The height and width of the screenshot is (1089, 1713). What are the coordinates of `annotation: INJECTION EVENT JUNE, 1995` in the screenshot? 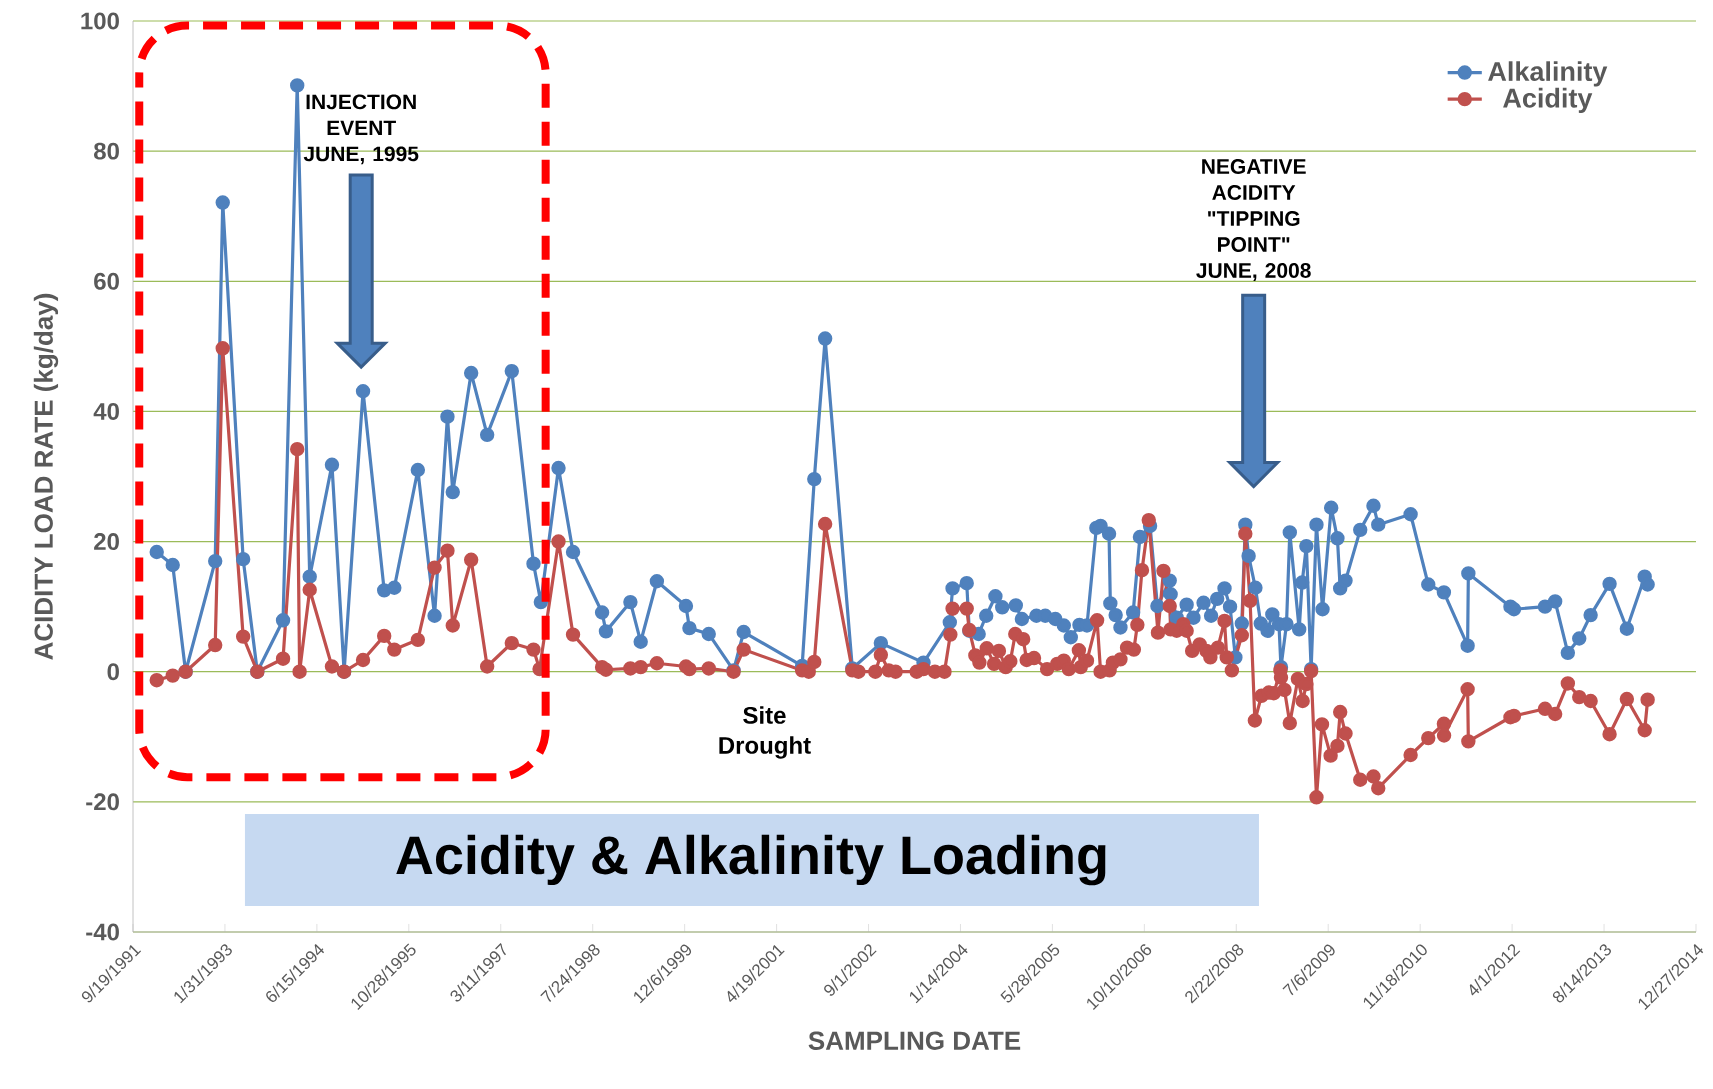 It's located at (361, 129).